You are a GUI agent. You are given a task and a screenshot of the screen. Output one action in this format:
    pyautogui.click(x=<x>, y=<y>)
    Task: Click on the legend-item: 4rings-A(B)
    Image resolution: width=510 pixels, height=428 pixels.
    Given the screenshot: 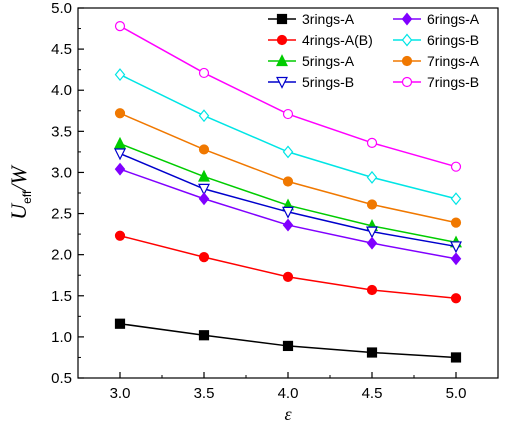 What is the action you would take?
    pyautogui.click(x=320, y=40)
    